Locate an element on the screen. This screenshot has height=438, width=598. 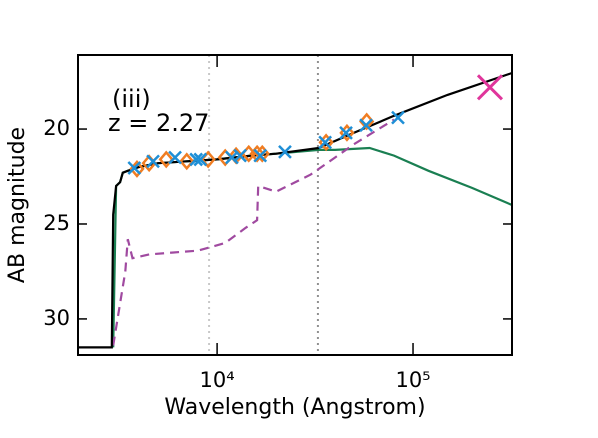
x-tick-label: 10⁴ is located at coordinates (217, 380).